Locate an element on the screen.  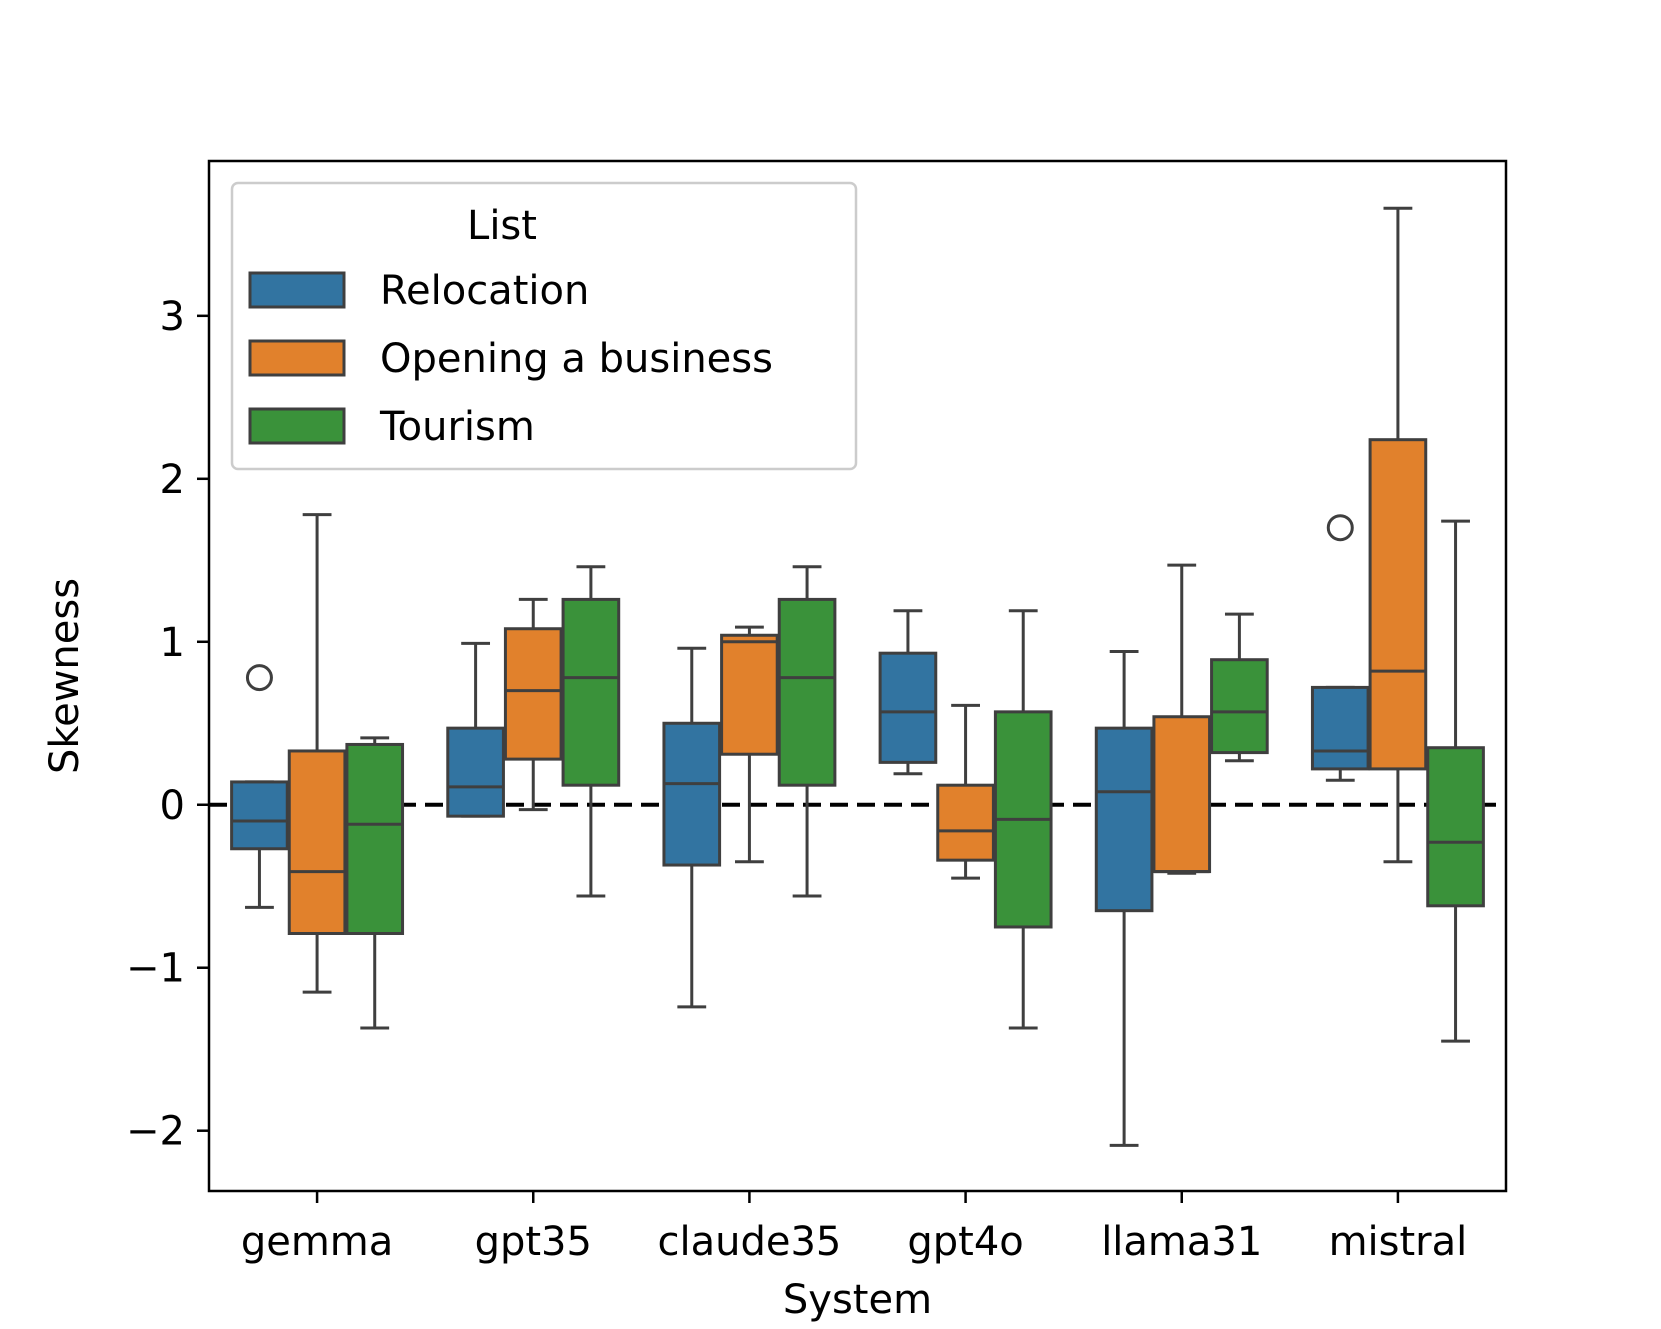
y-tick-label: 2 is located at coordinates (172, 480).